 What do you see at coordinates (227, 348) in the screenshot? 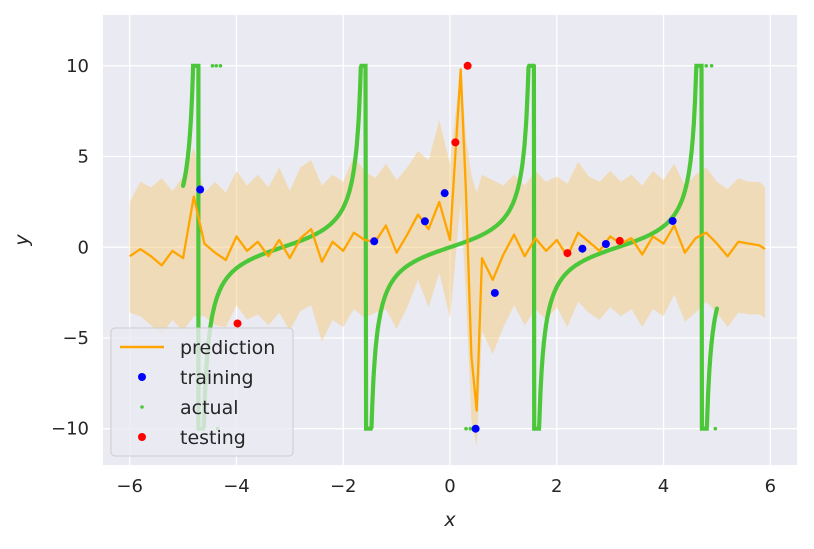
I see `legend-prediction-label: prediction` at bounding box center [227, 348].